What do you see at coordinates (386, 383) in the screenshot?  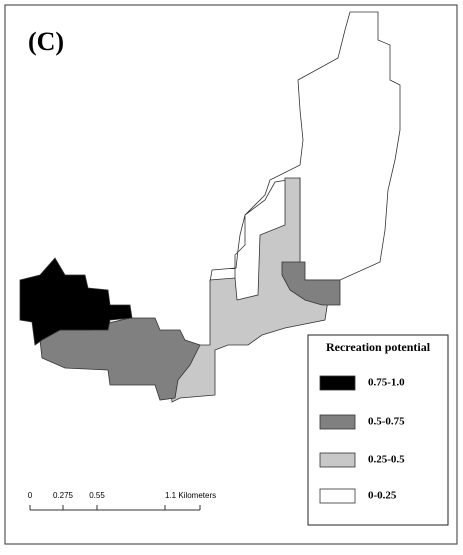 I see `legend-label: 0.75-1.0` at bounding box center [386, 383].